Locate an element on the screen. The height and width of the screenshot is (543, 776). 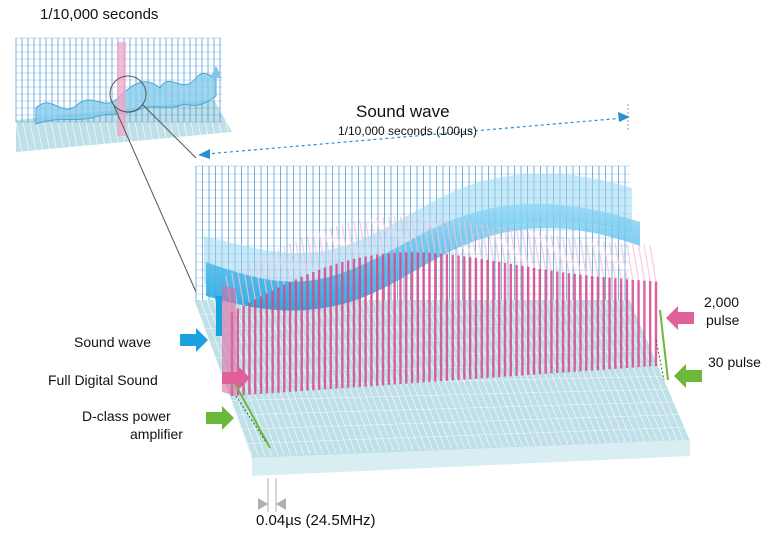
full-digital-arrow-icon is located at coordinates (236, 378).